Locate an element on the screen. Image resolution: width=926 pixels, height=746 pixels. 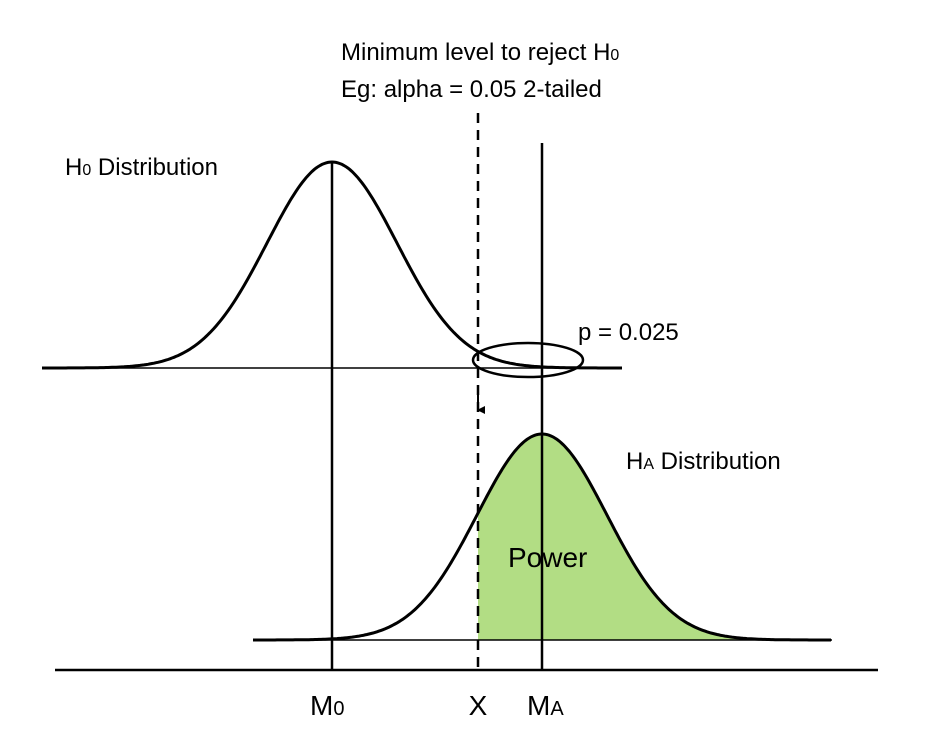
p-ellipse is located at coordinates (528, 360).